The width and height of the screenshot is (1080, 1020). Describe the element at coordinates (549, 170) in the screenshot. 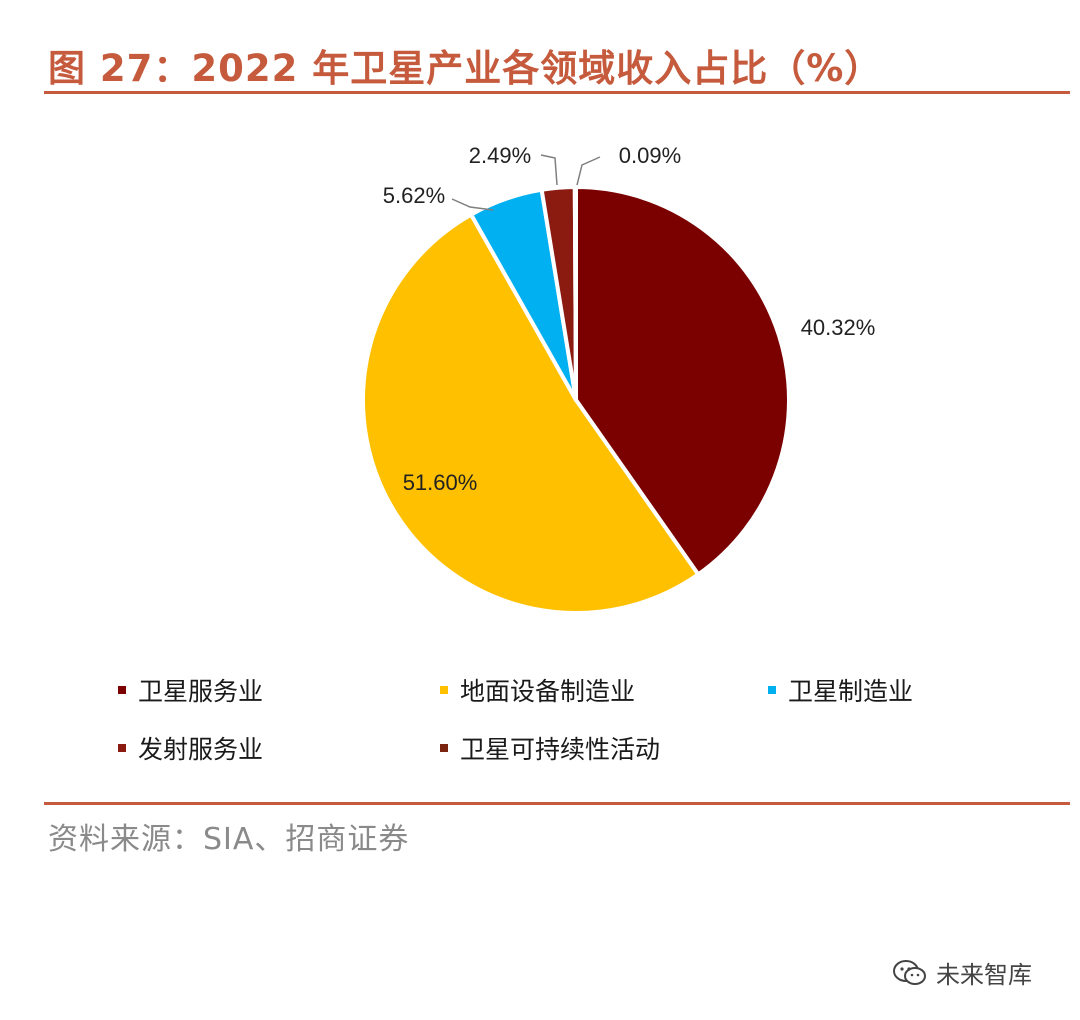

I see `leader-line-launch-services` at that location.